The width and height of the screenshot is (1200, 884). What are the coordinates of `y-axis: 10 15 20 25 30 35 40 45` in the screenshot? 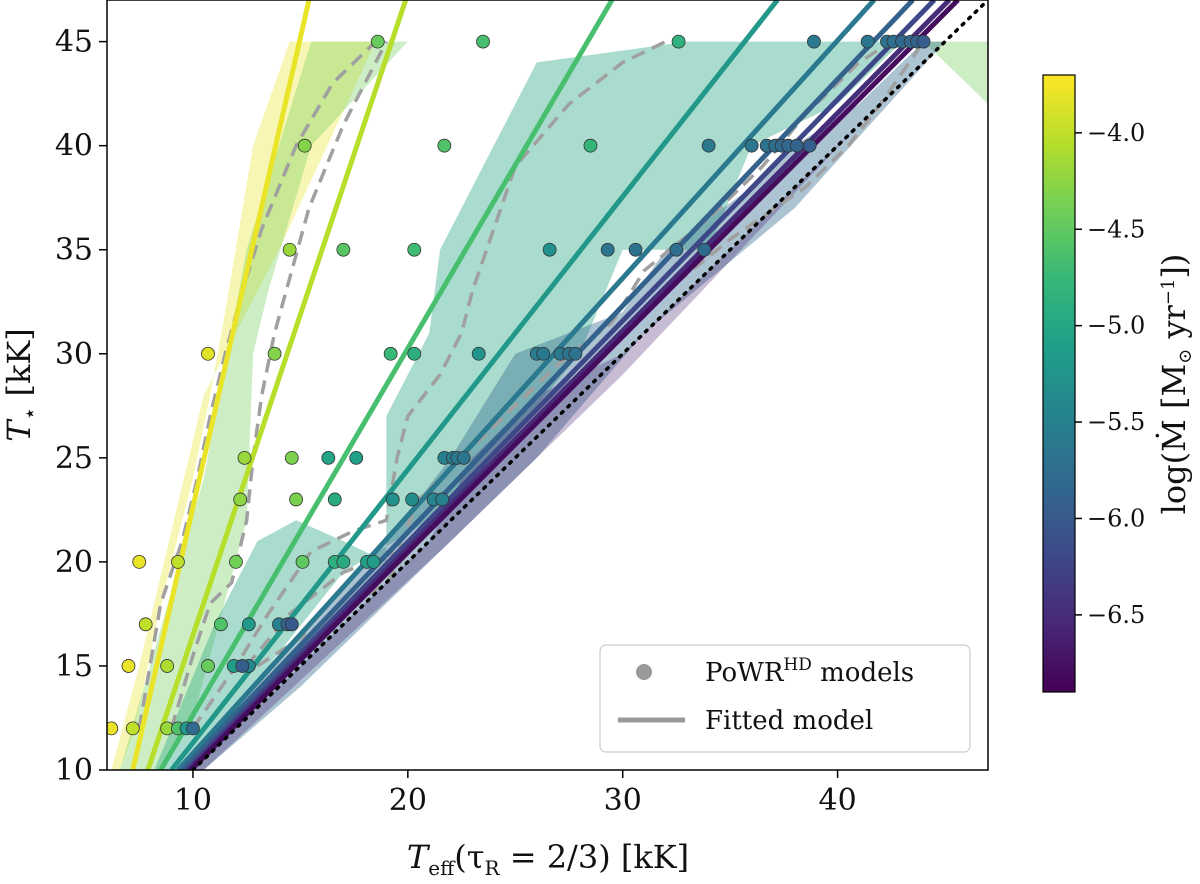 It's located at (81, 406).